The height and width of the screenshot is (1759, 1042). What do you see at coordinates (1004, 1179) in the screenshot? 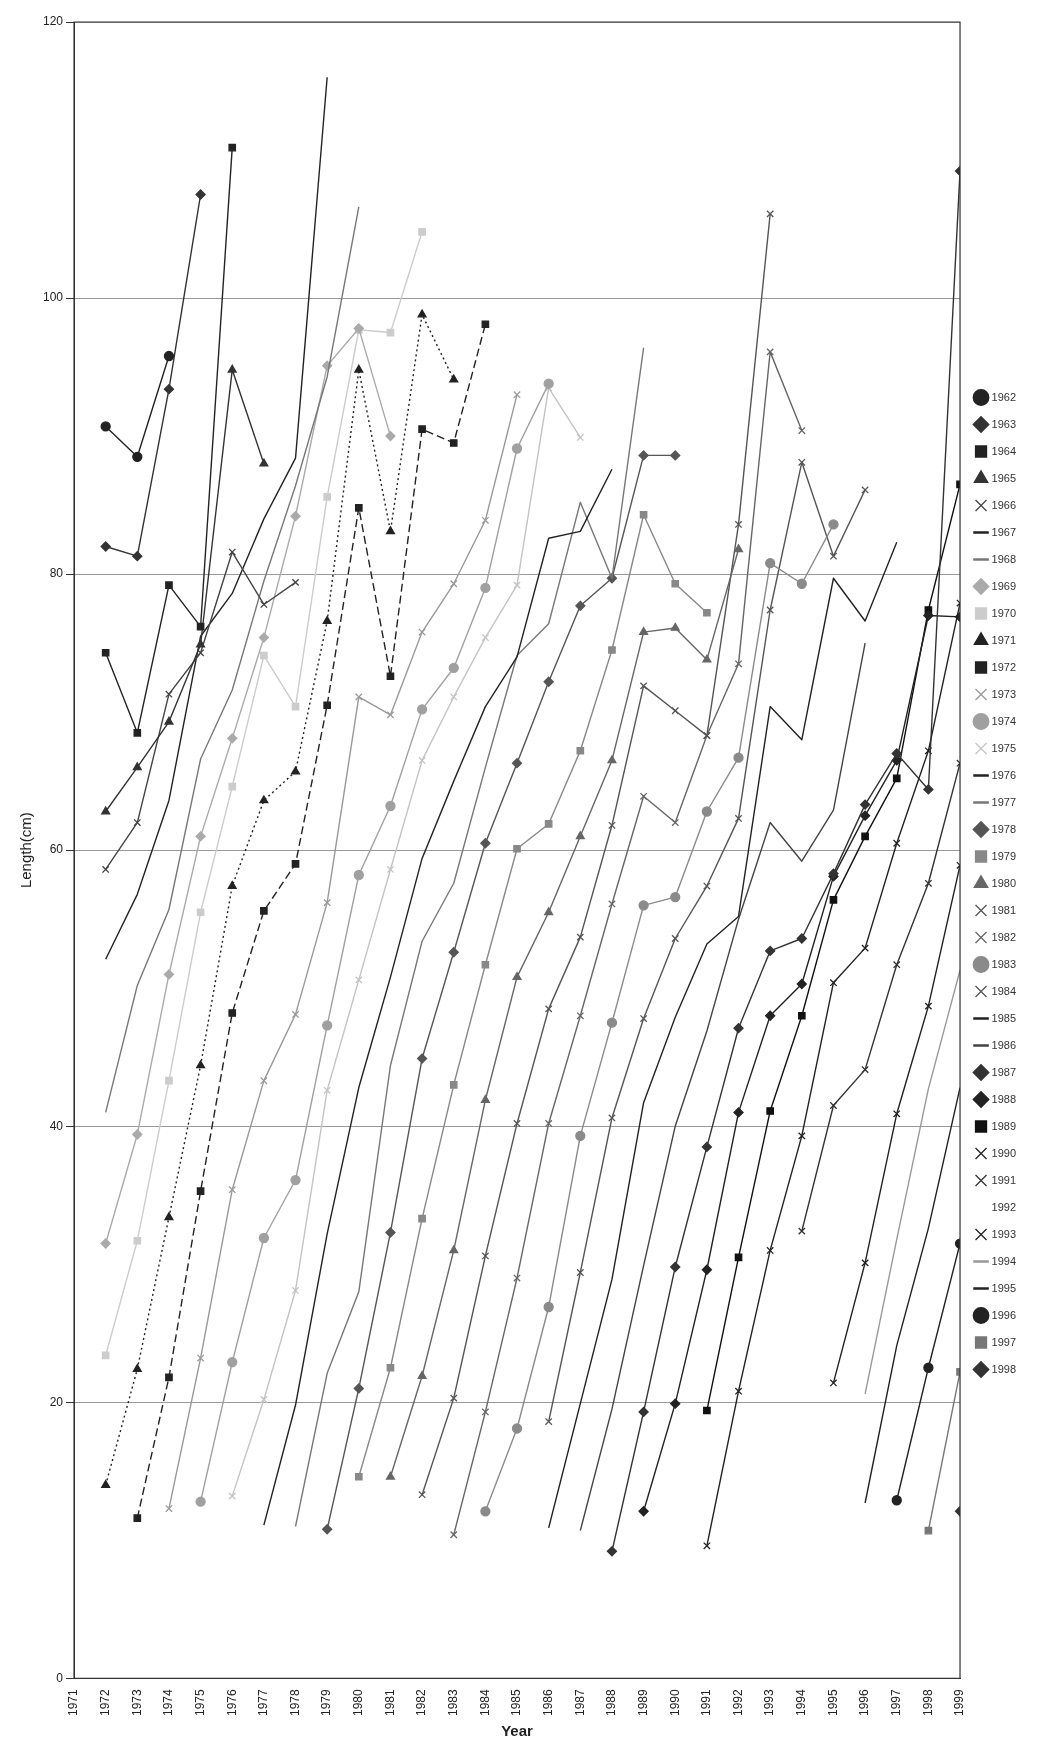
I see `legend-label: 1991` at bounding box center [1004, 1179].